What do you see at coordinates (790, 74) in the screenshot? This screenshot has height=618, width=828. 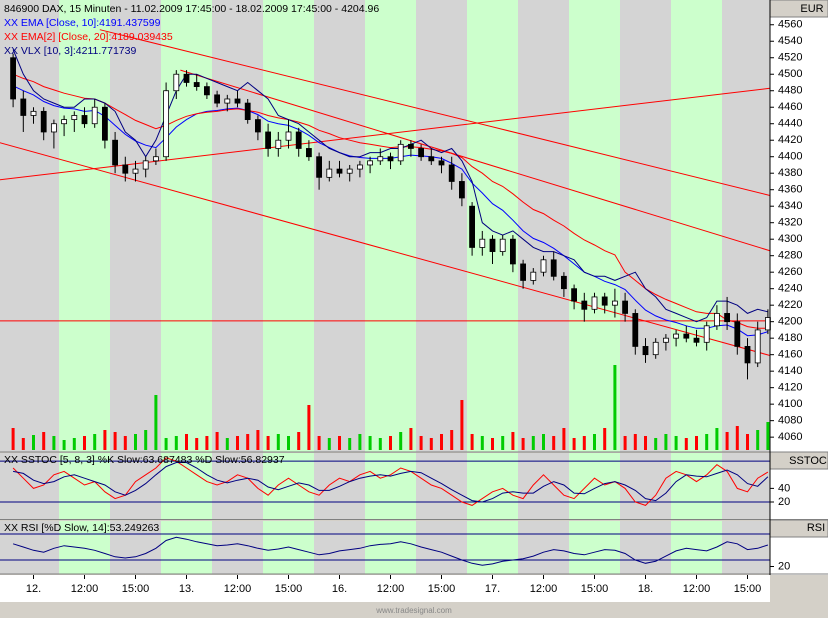 I see `y-tick-label: 4500` at bounding box center [790, 74].